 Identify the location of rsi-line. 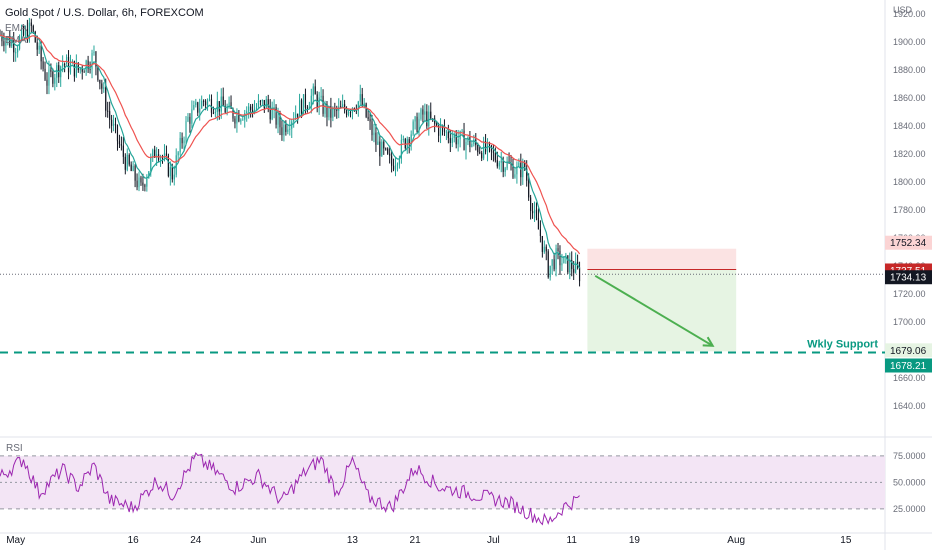
(290, 488).